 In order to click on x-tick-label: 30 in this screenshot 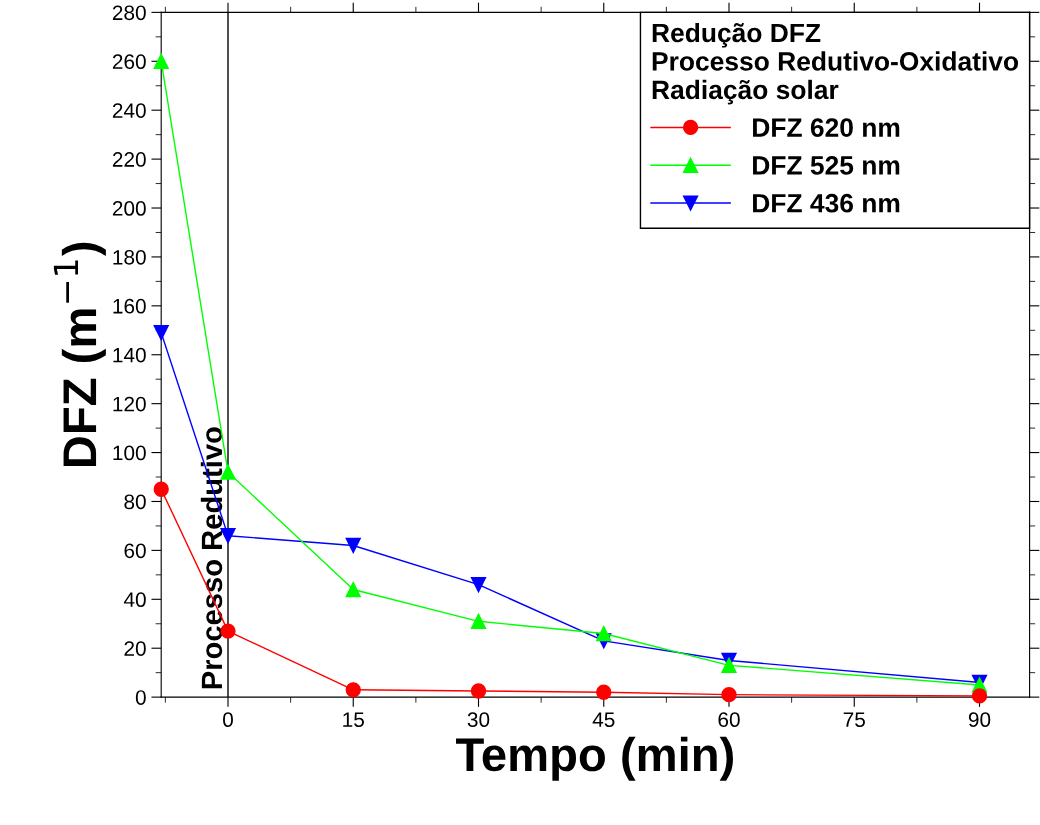, I will do `click(478, 720)`.